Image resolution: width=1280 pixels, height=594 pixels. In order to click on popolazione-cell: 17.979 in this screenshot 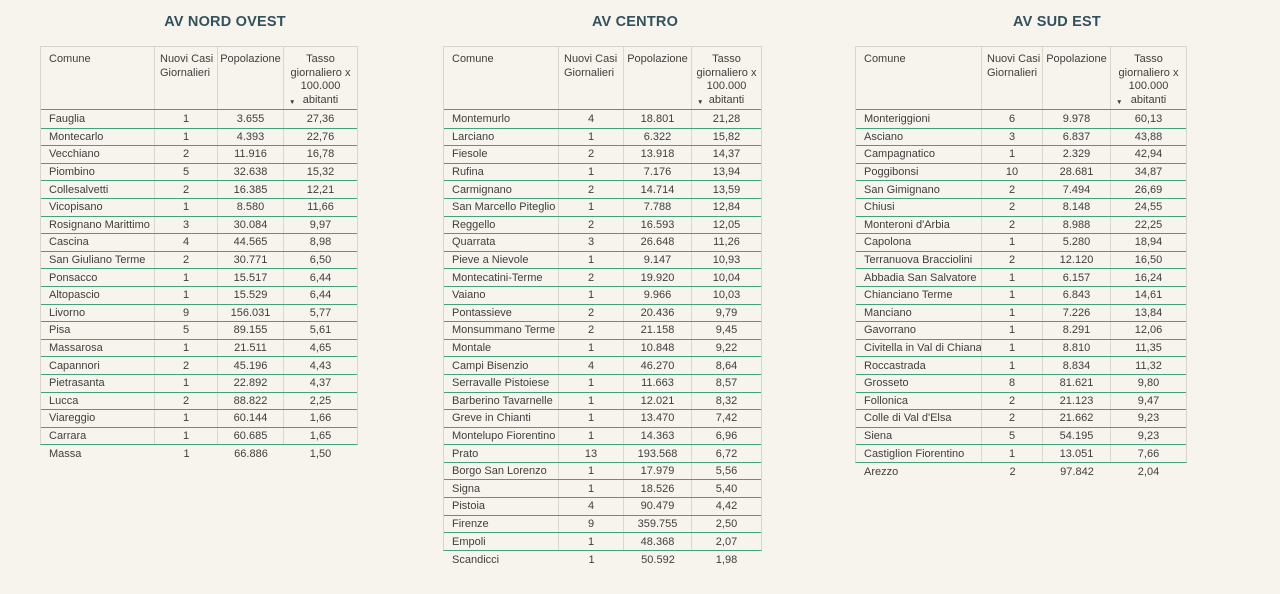, I will do `click(658, 471)`.